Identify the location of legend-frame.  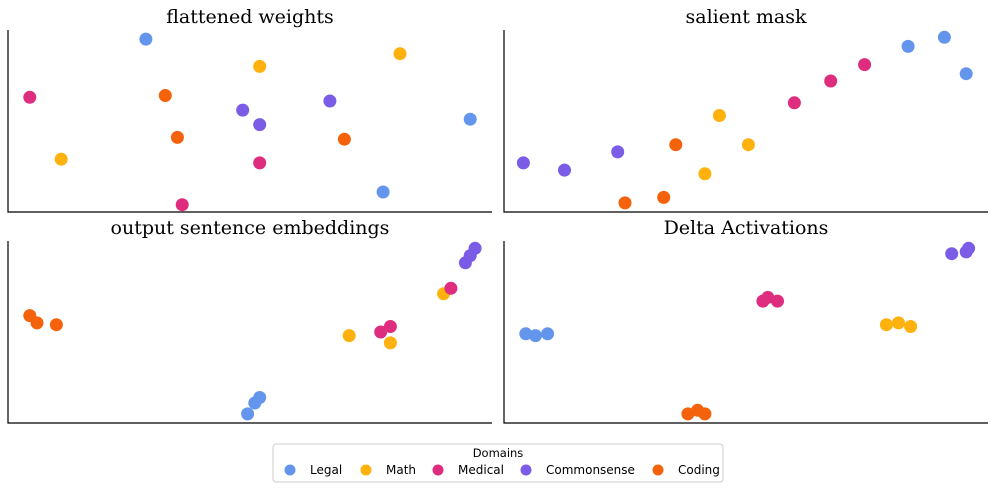
(498, 463).